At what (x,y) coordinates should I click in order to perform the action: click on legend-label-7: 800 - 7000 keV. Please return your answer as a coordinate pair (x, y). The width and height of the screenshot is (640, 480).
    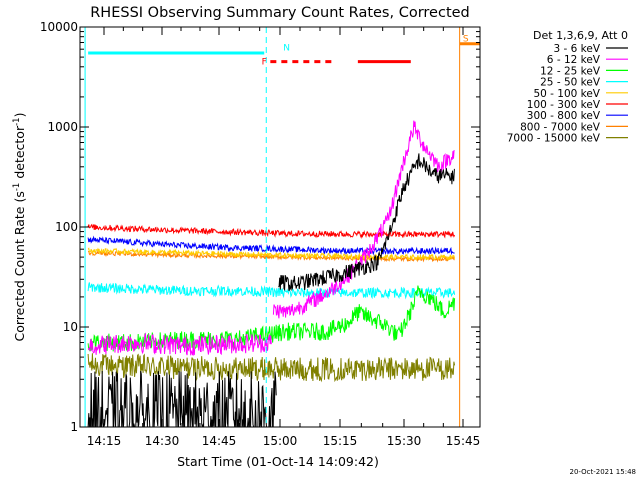
    Looking at the image, I should click on (560, 127).